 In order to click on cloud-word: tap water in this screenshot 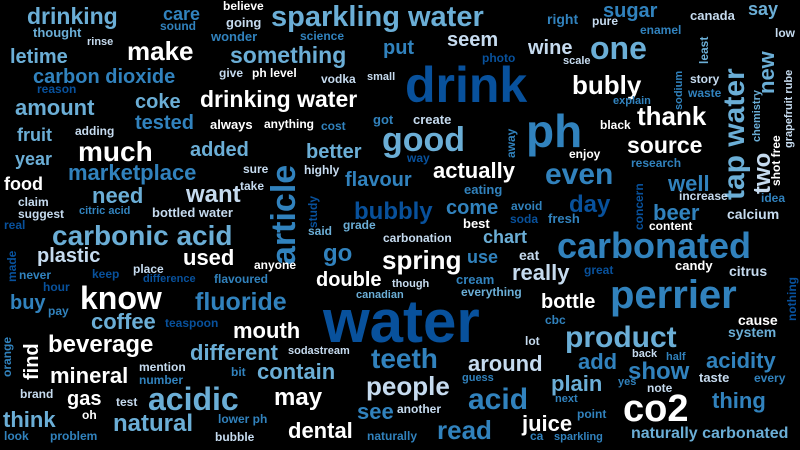, I will do `click(734, 134)`.